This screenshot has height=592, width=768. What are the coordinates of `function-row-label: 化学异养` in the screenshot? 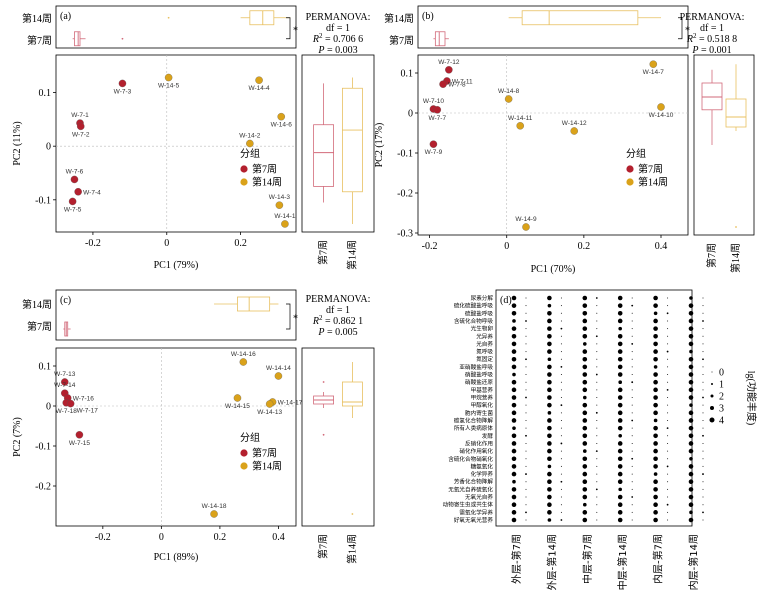 It's located at (482, 474).